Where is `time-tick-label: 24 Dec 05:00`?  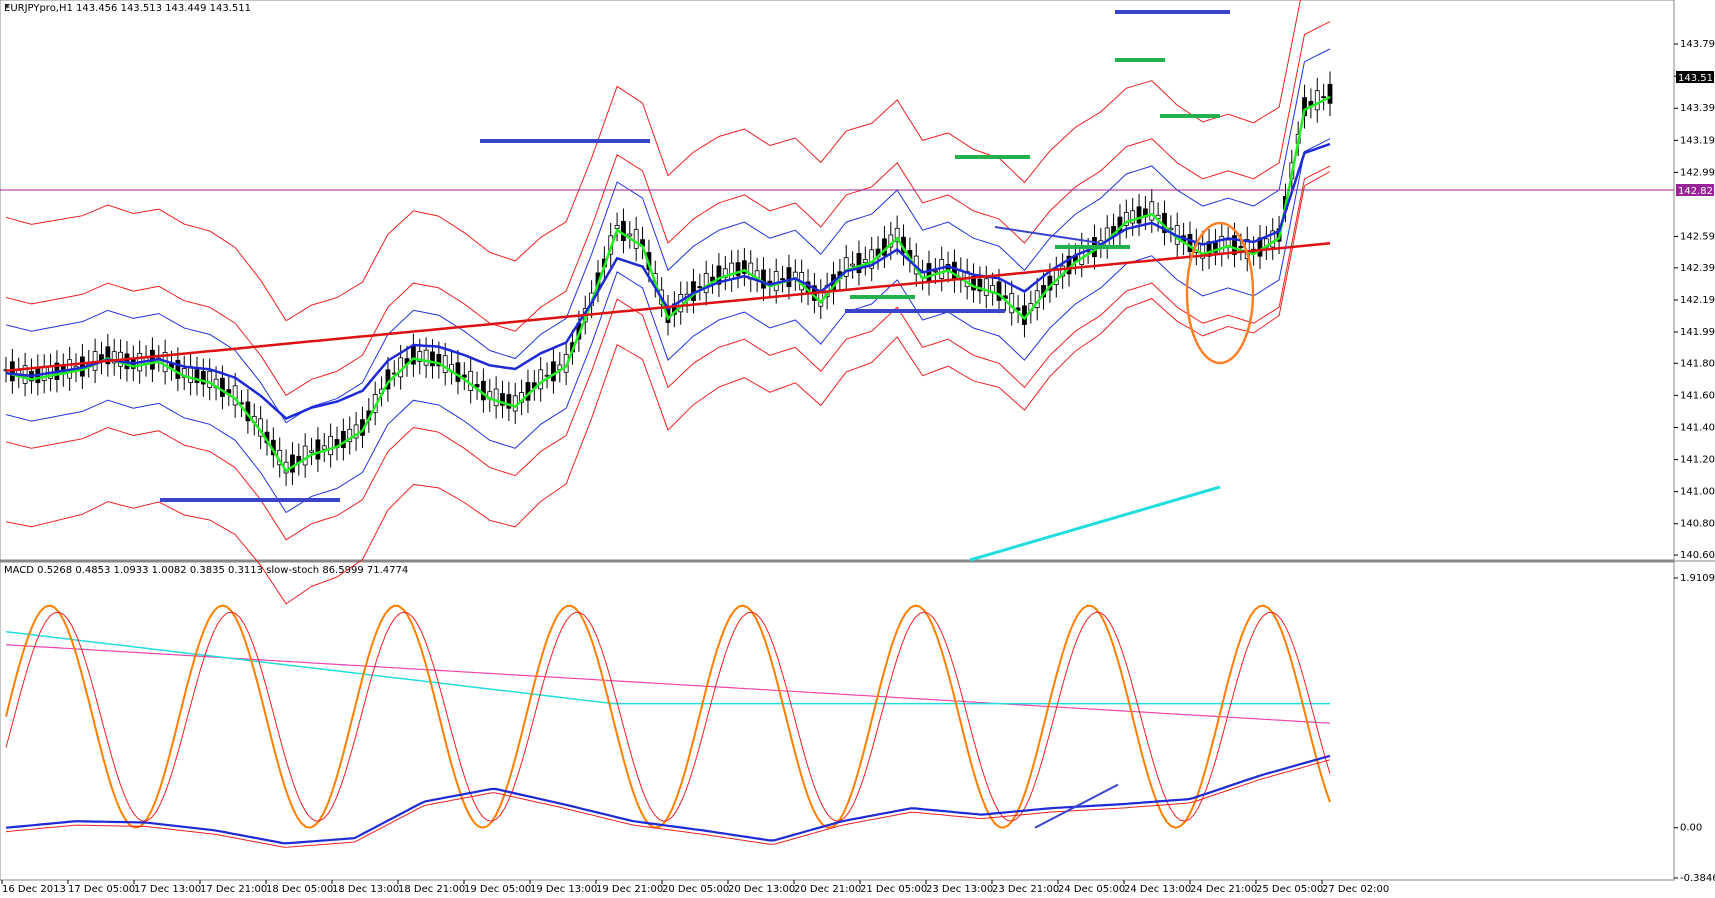 time-tick-label: 24 Dec 05:00 is located at coordinates (1091, 889).